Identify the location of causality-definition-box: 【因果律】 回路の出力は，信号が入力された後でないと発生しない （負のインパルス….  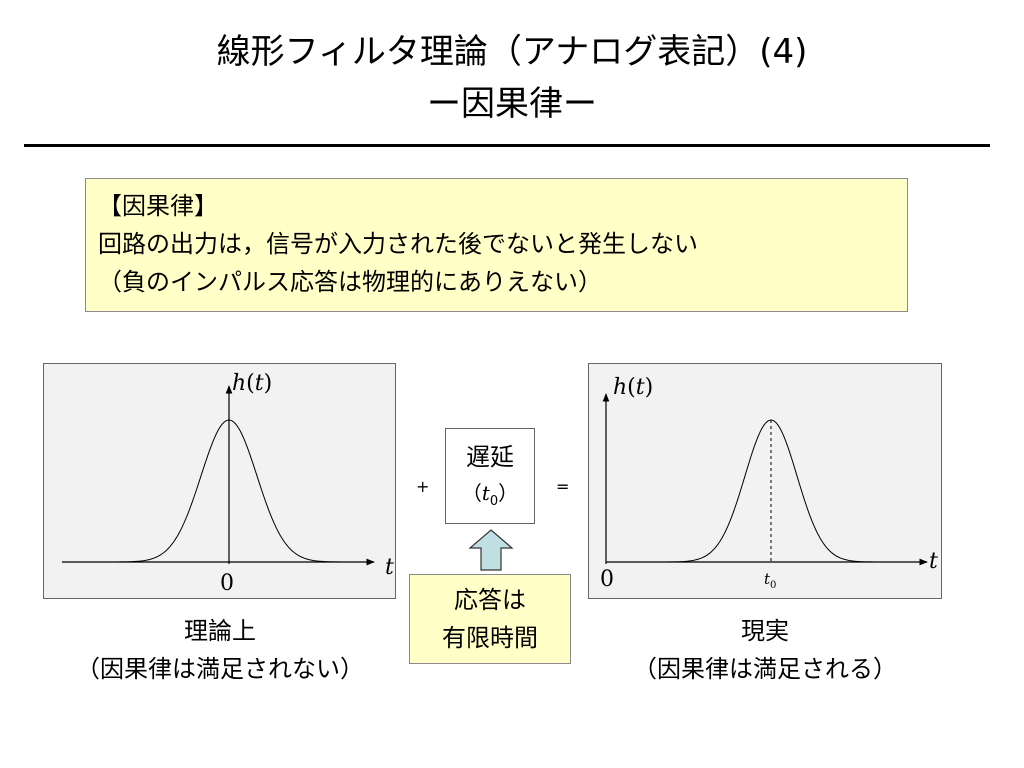
(496, 245).